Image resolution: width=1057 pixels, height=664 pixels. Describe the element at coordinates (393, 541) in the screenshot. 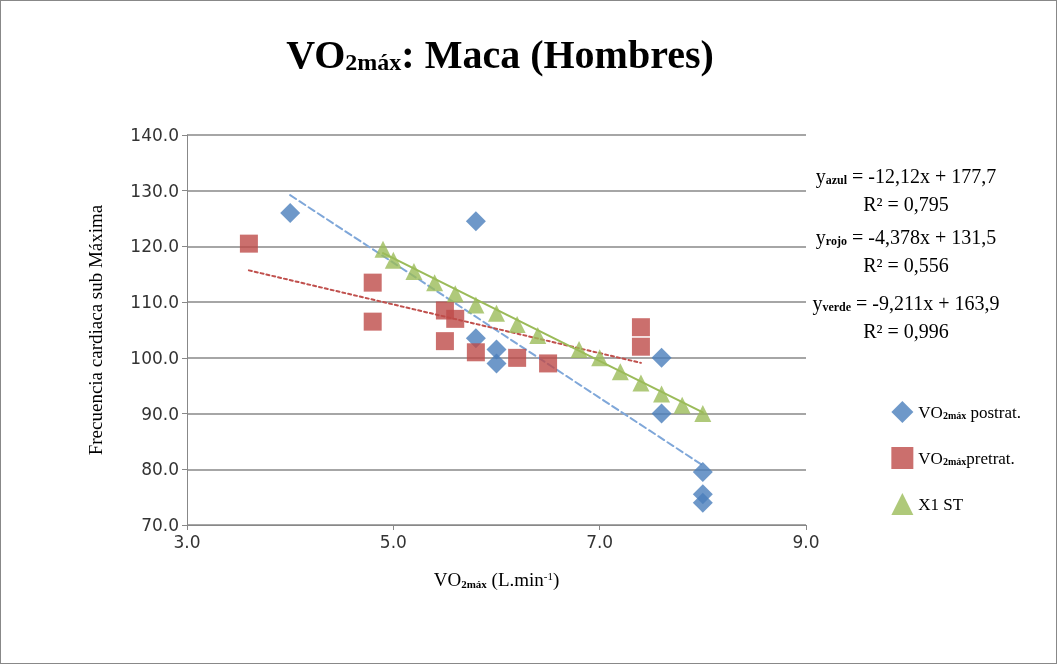

I see `x-tick-label: 5.0` at that location.